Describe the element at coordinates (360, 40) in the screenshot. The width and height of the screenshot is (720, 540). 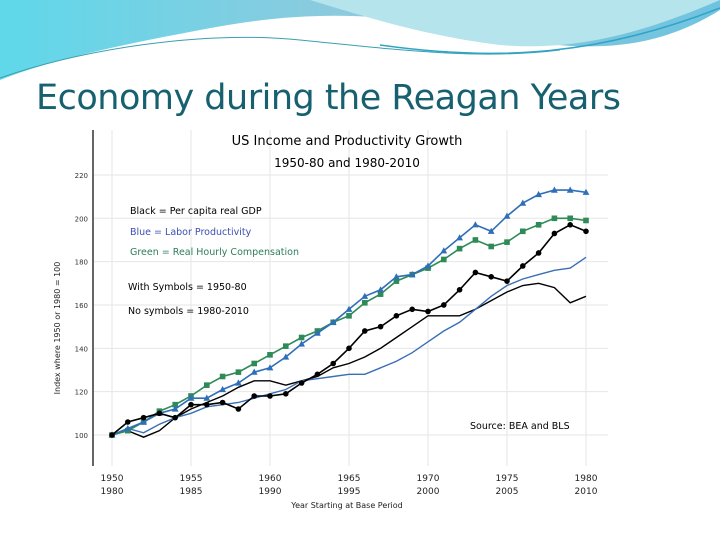
I see `decorative-wave-header` at that location.